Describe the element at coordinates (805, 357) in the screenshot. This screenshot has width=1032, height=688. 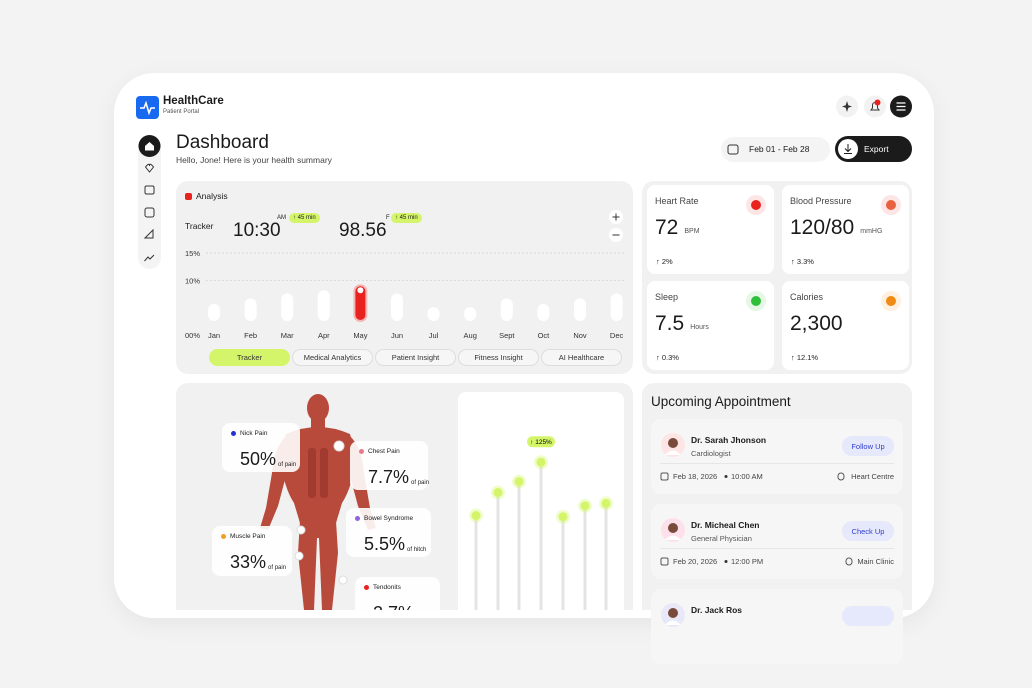
I see `stat-change: ↑ 12.1%` at that location.